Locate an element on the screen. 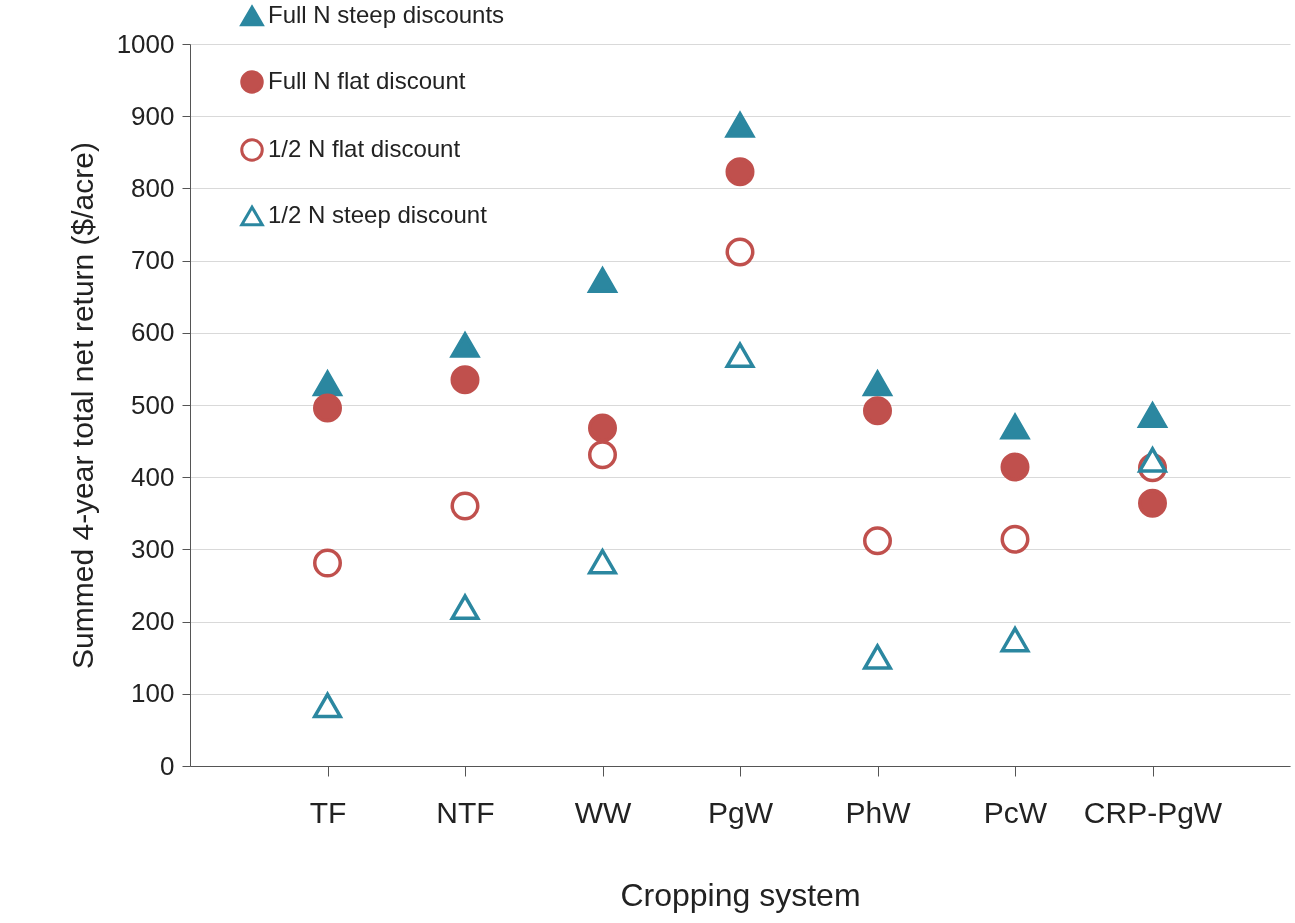 Image resolution: width=1295 pixels, height=923 pixels. y-tick-label: 800 is located at coordinates (153, 187).